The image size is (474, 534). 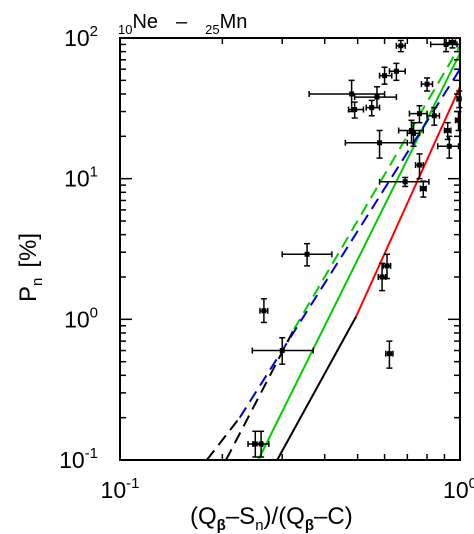 What do you see at coordinates (37, 282) in the screenshot?
I see `ylabel-sub-n: n` at bounding box center [37, 282].